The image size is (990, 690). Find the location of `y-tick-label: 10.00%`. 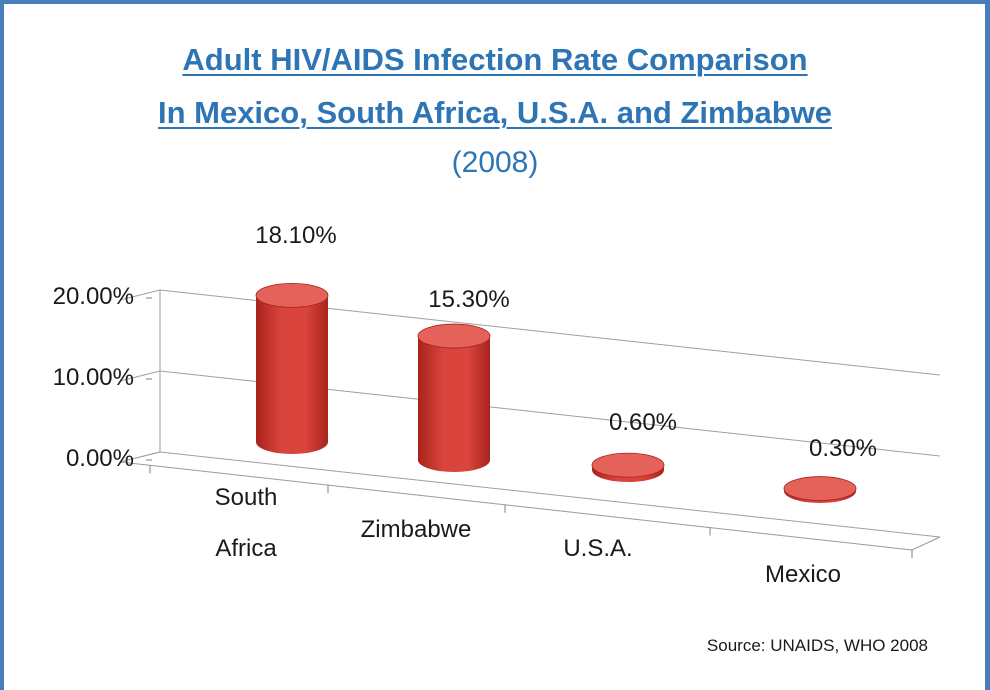

y-tick-label: 10.00% is located at coordinates (93, 377).